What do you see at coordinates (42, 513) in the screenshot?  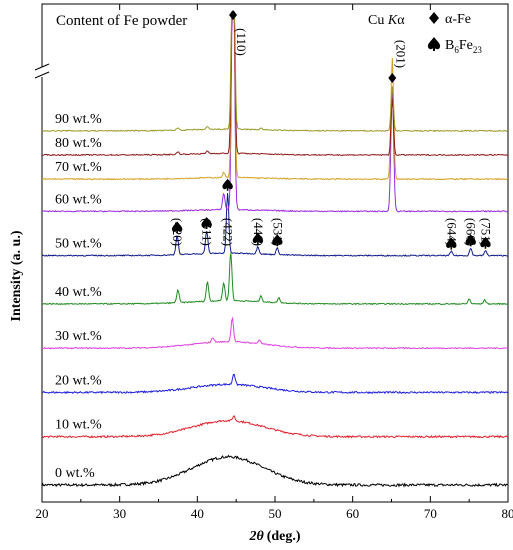 I see `x-tick-label: 20` at bounding box center [42, 513].